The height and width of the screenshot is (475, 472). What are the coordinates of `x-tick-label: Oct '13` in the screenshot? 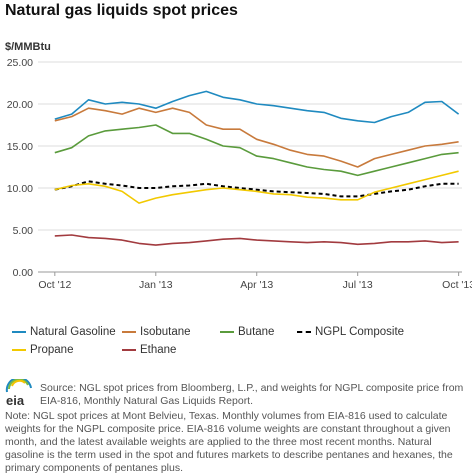 It's located at (457, 285).